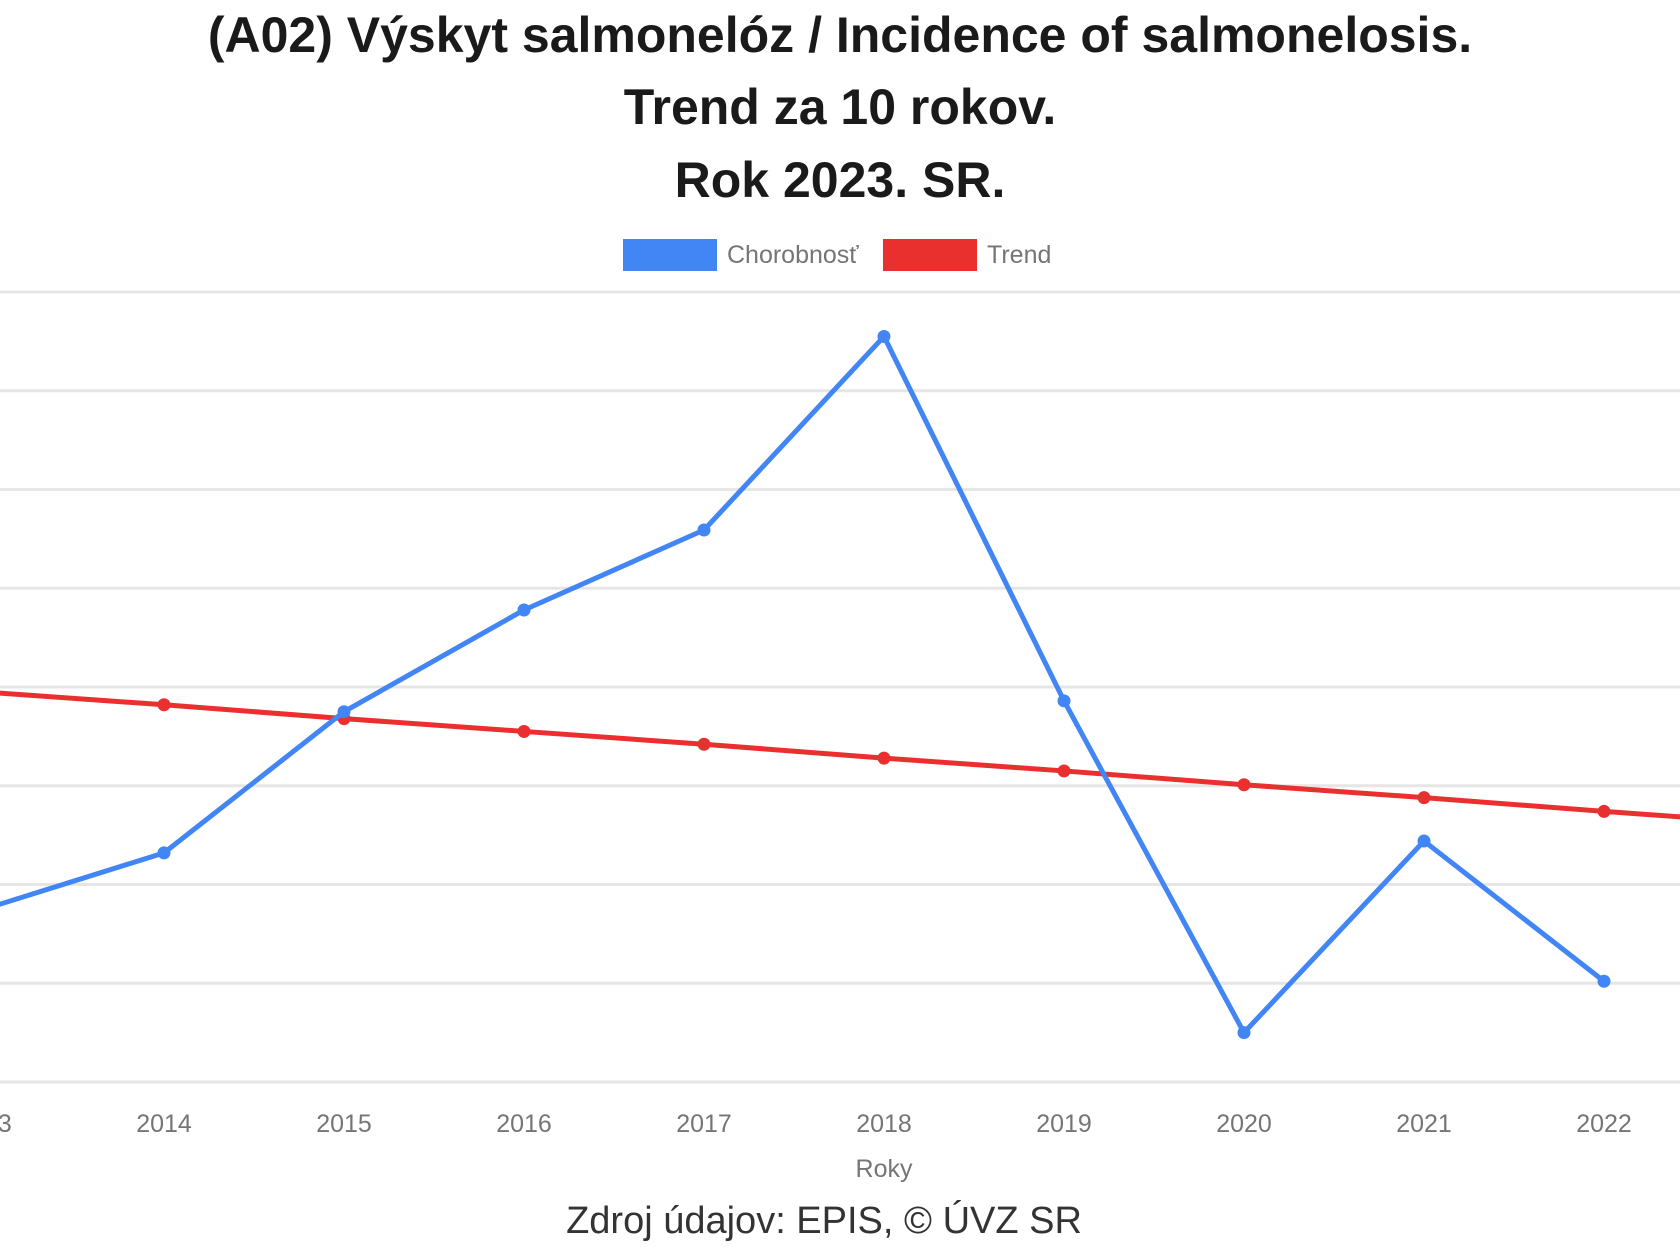 Image resolution: width=1680 pixels, height=1260 pixels. I want to click on legend-label: Trend, so click(1019, 255).